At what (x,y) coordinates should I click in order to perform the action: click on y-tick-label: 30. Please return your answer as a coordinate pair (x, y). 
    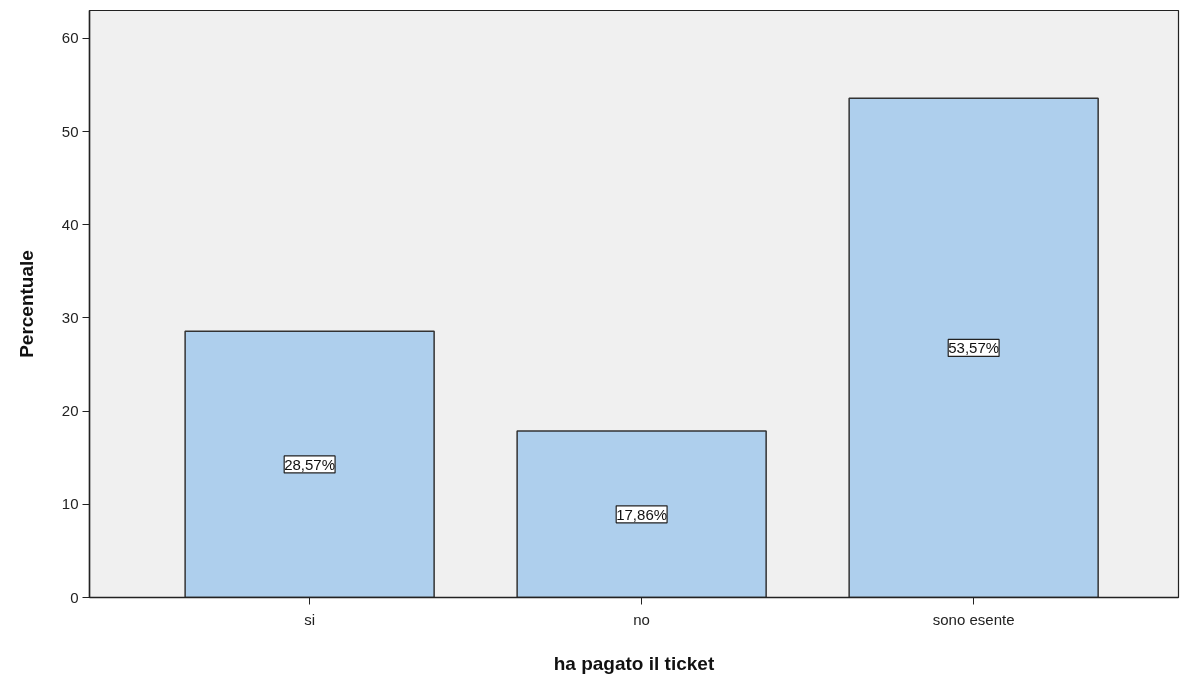
    Looking at the image, I should click on (70, 317).